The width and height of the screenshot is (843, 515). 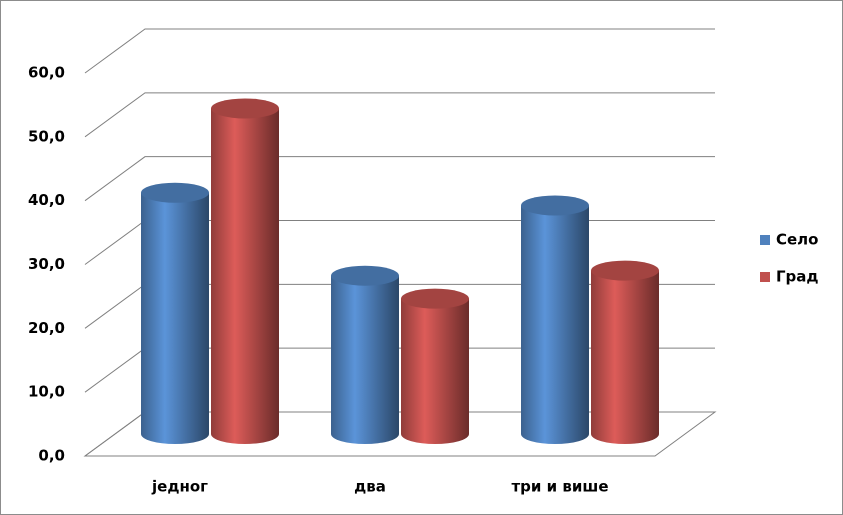 What do you see at coordinates (51, 456) in the screenshot?
I see `y-tick-label: 0,0` at bounding box center [51, 456].